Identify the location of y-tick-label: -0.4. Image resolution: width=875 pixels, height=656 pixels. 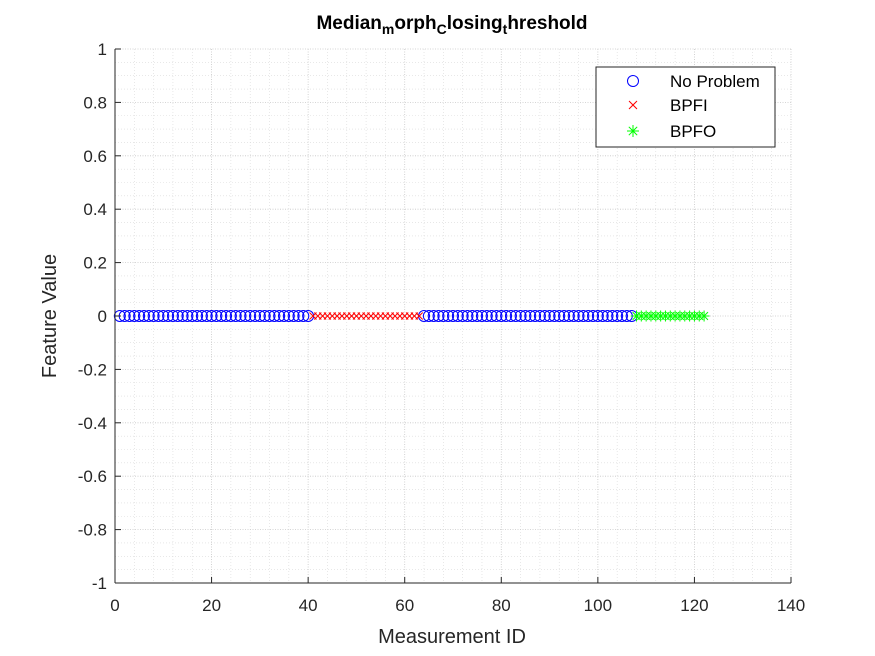
(92, 423).